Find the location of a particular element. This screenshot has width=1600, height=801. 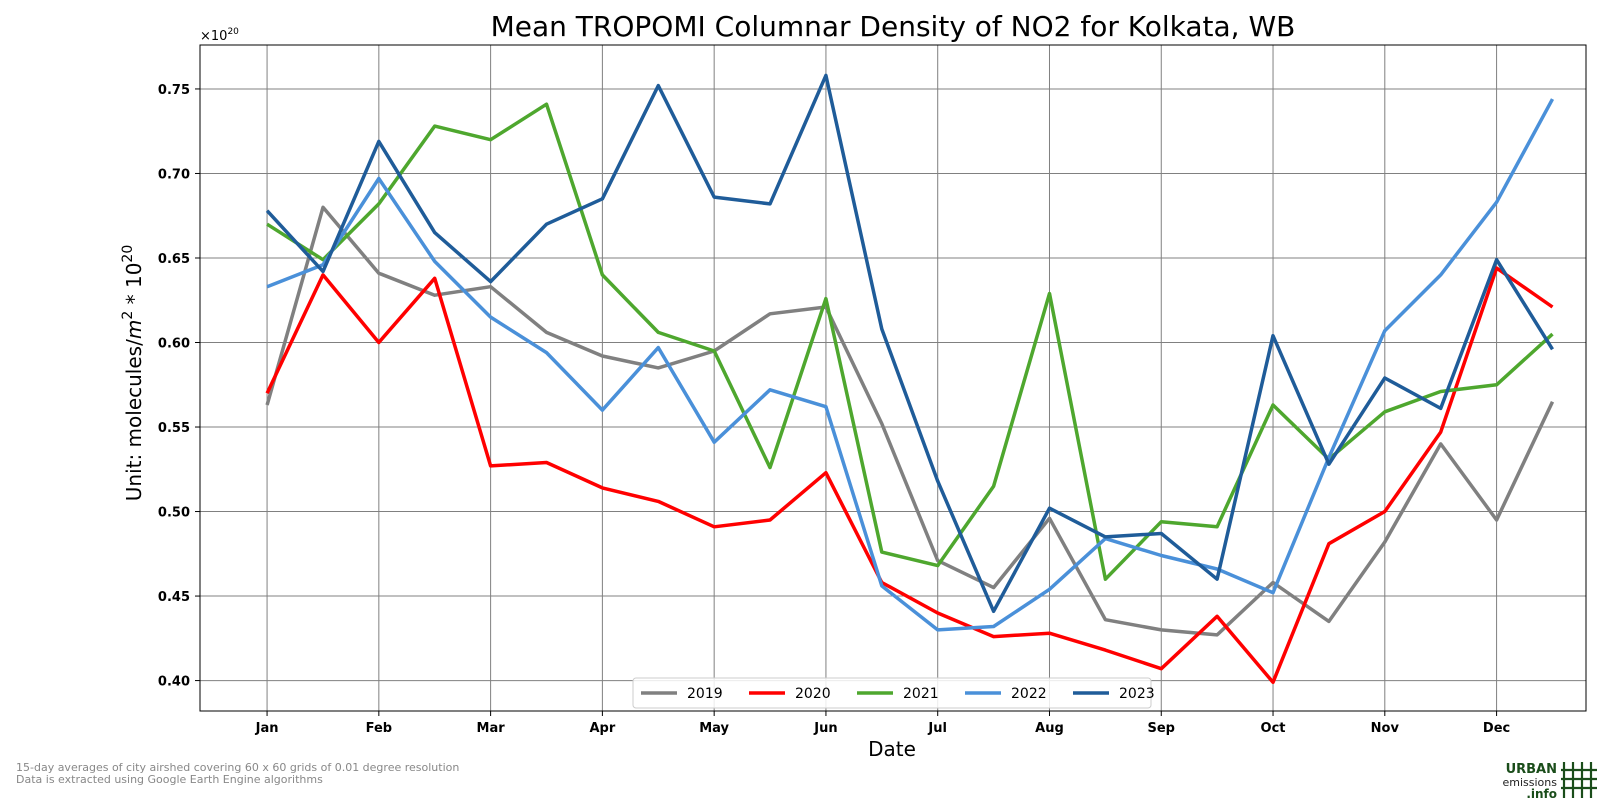

x-tick-label: Mar is located at coordinates (491, 728).